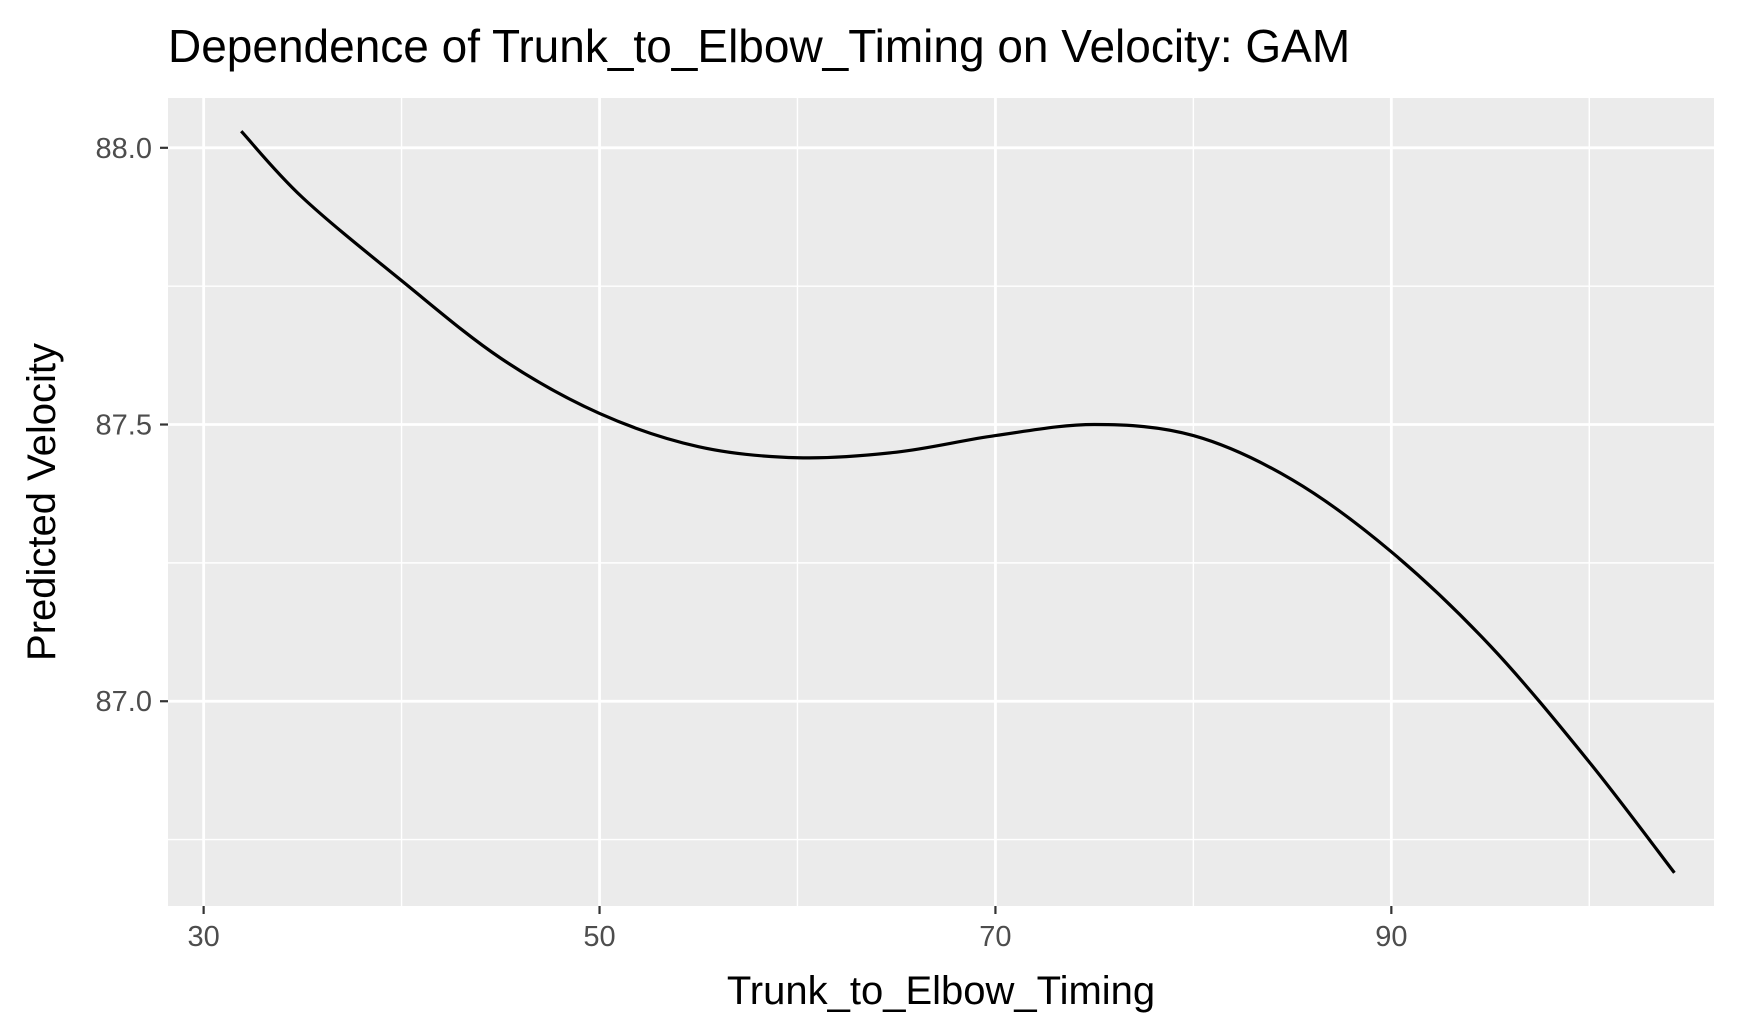 The height and width of the screenshot is (1032, 1762). What do you see at coordinates (203, 937) in the screenshot?
I see `x-tick-label: 30` at bounding box center [203, 937].